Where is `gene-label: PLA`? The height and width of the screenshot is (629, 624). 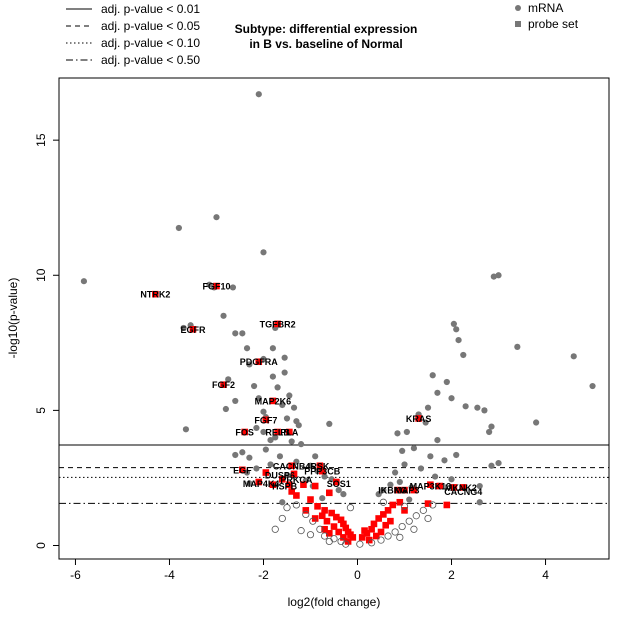
gene-label: PLA is located at coordinates (289, 432).